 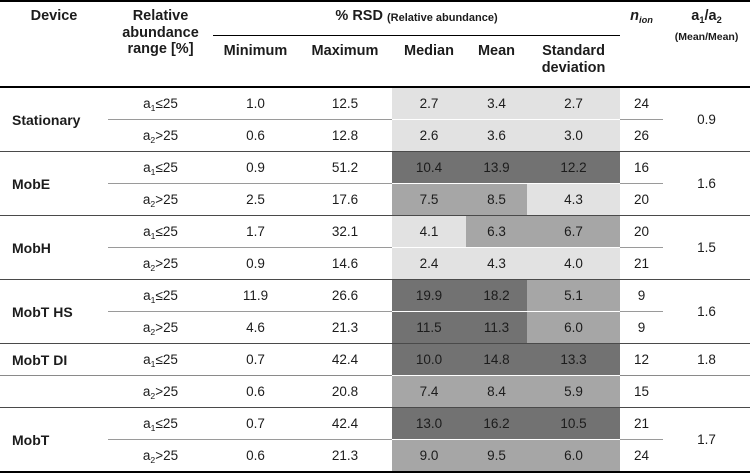 What do you see at coordinates (642, 168) in the screenshot?
I see `nion-cell: 16` at bounding box center [642, 168].